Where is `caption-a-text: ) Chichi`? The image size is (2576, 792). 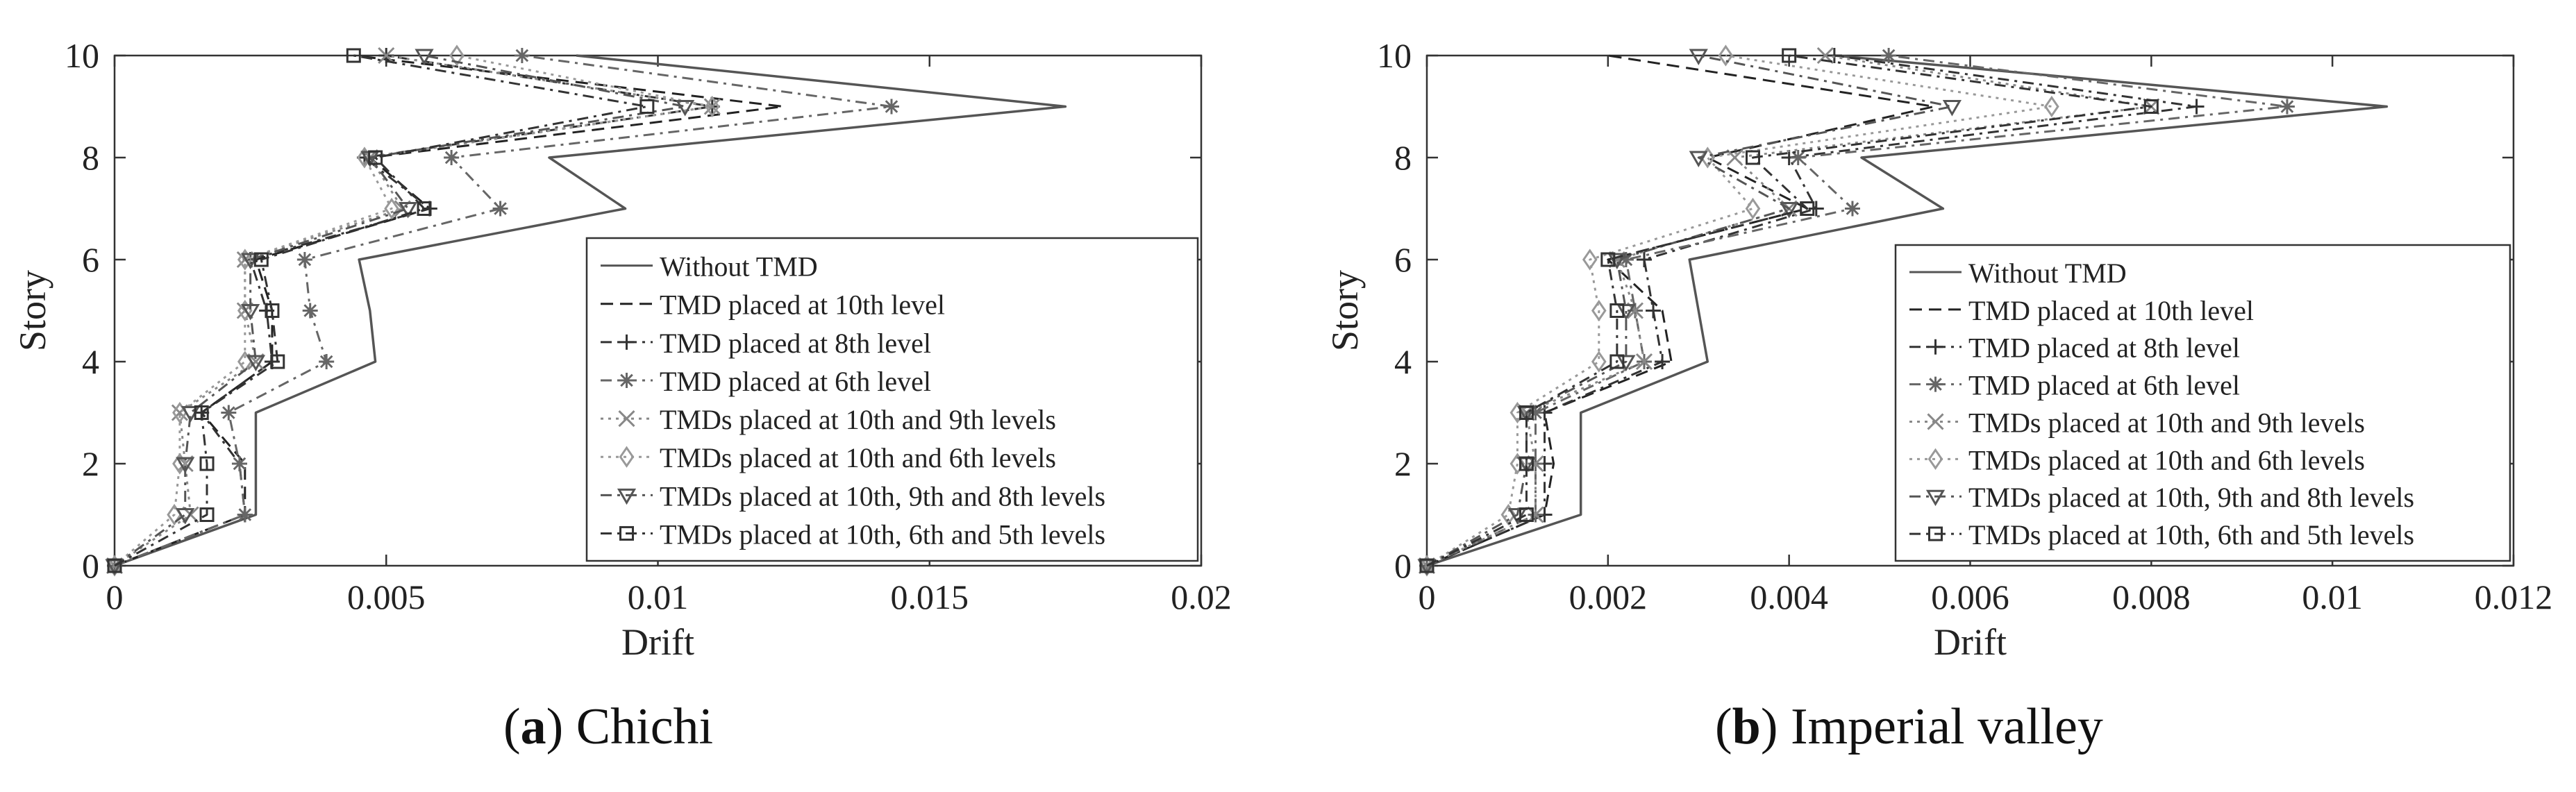
caption-a-text: ) Chichi is located at coordinates (630, 726).